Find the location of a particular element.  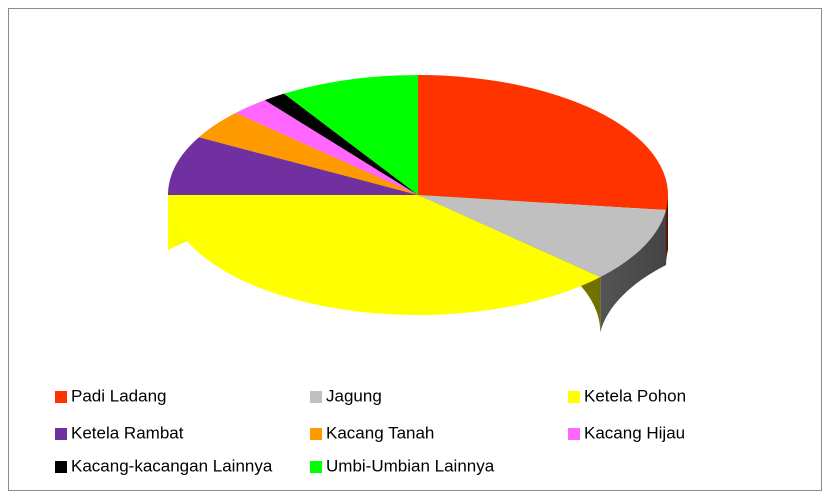

legend-label: Kacang Tanah is located at coordinates (380, 432).